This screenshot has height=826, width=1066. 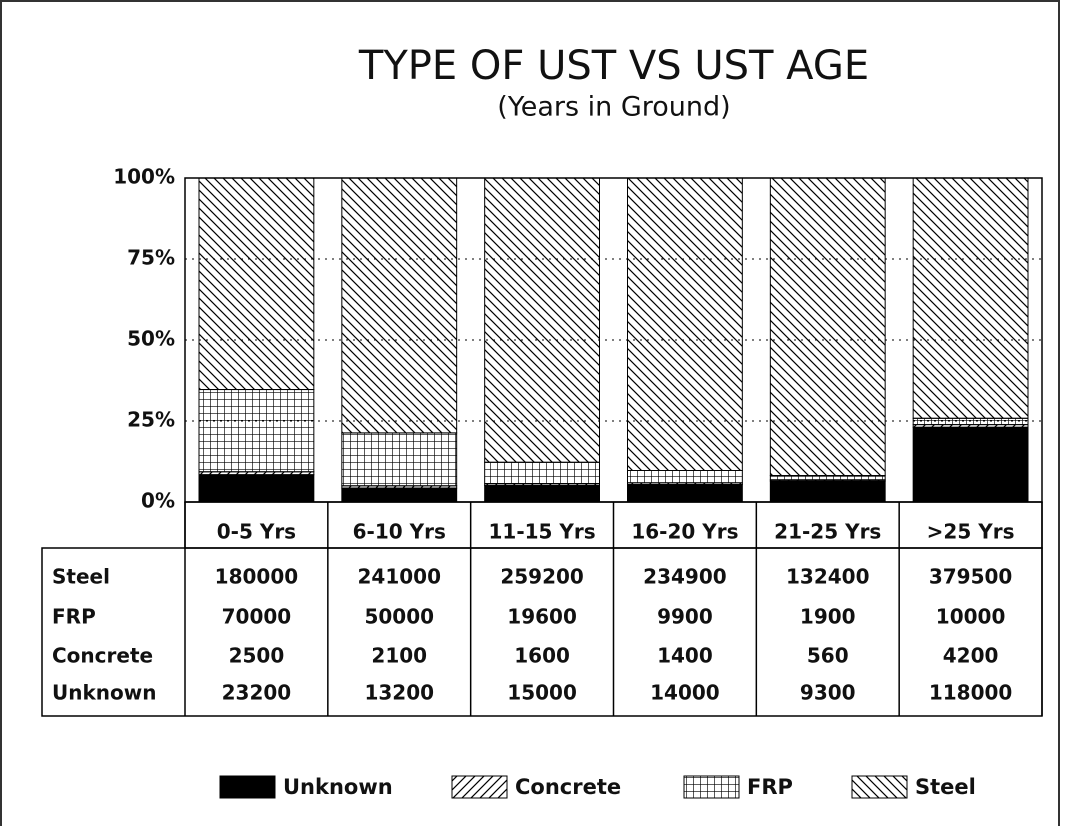 What do you see at coordinates (828, 617) in the screenshot?
I see `table-cell: 1900` at bounding box center [828, 617].